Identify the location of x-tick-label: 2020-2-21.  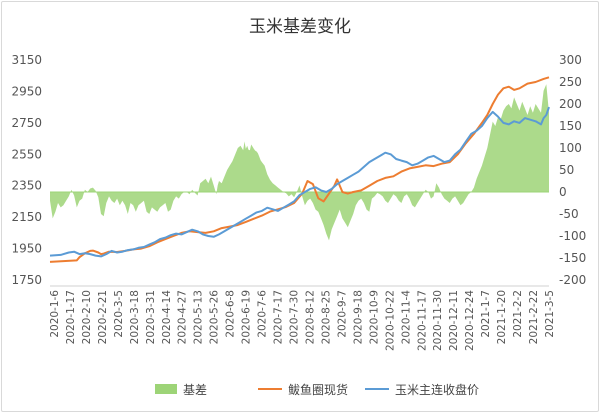
(103, 317).